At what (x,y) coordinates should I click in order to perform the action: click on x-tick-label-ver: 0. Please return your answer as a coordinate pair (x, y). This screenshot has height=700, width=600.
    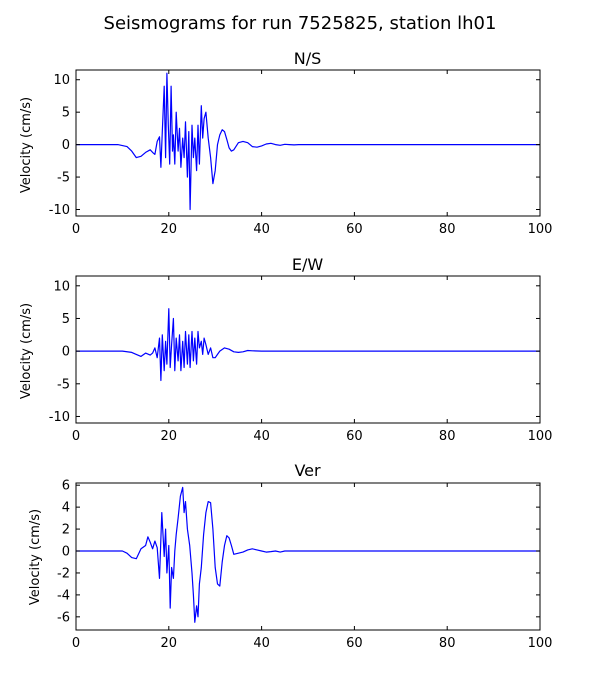
    Looking at the image, I should click on (76, 643).